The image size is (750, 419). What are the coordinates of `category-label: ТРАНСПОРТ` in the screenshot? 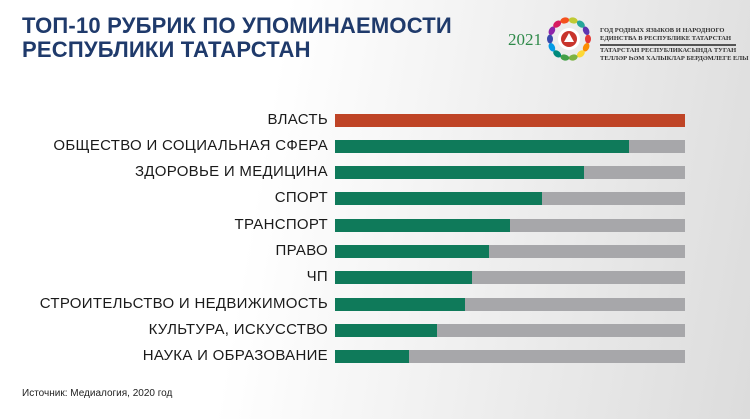 It's located at (281, 224).